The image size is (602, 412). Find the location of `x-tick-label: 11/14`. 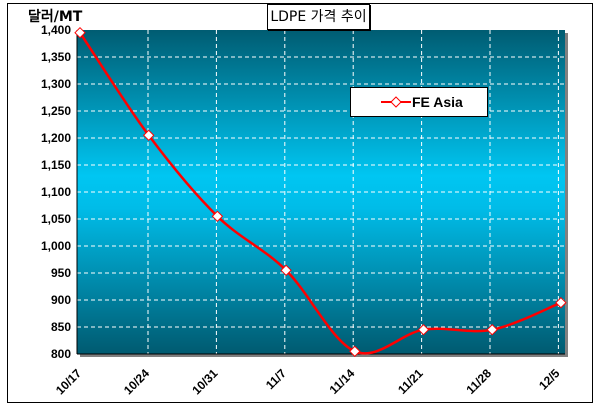

x-tick-label: 11/14 is located at coordinates (342, 381).